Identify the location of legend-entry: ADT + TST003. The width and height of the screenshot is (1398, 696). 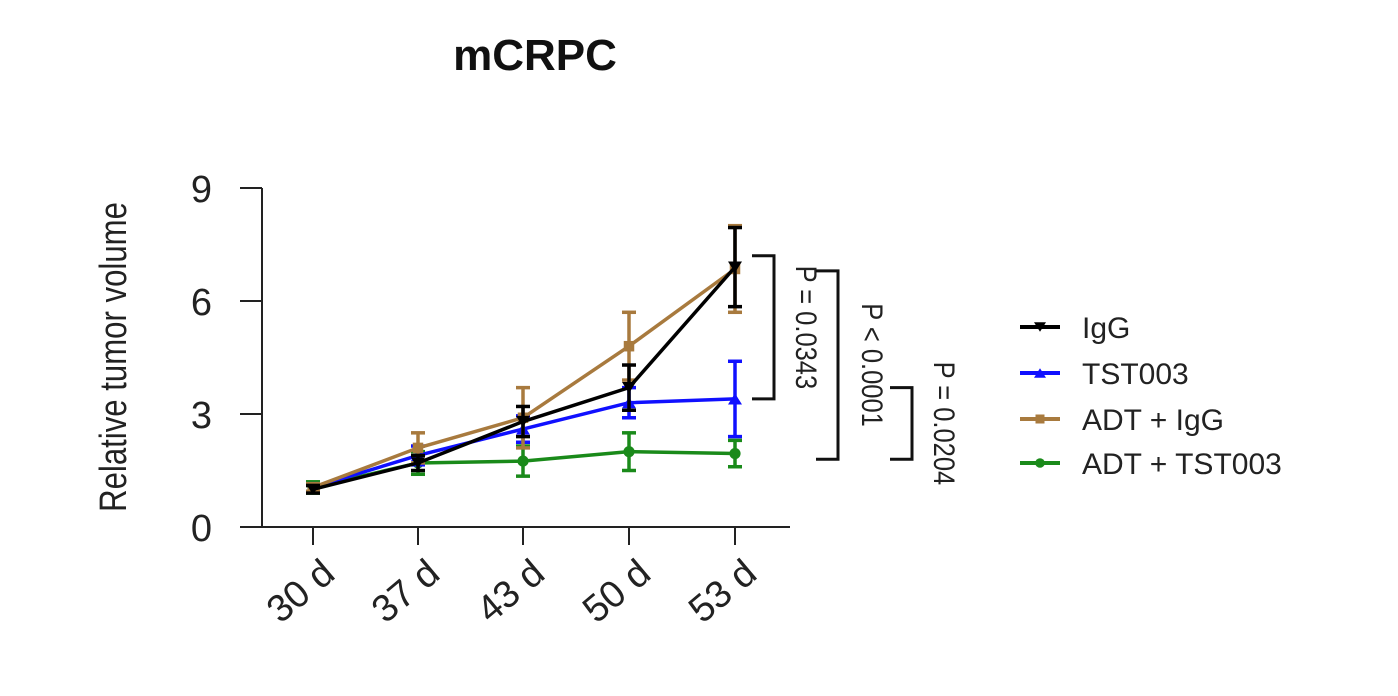
(1151, 464).